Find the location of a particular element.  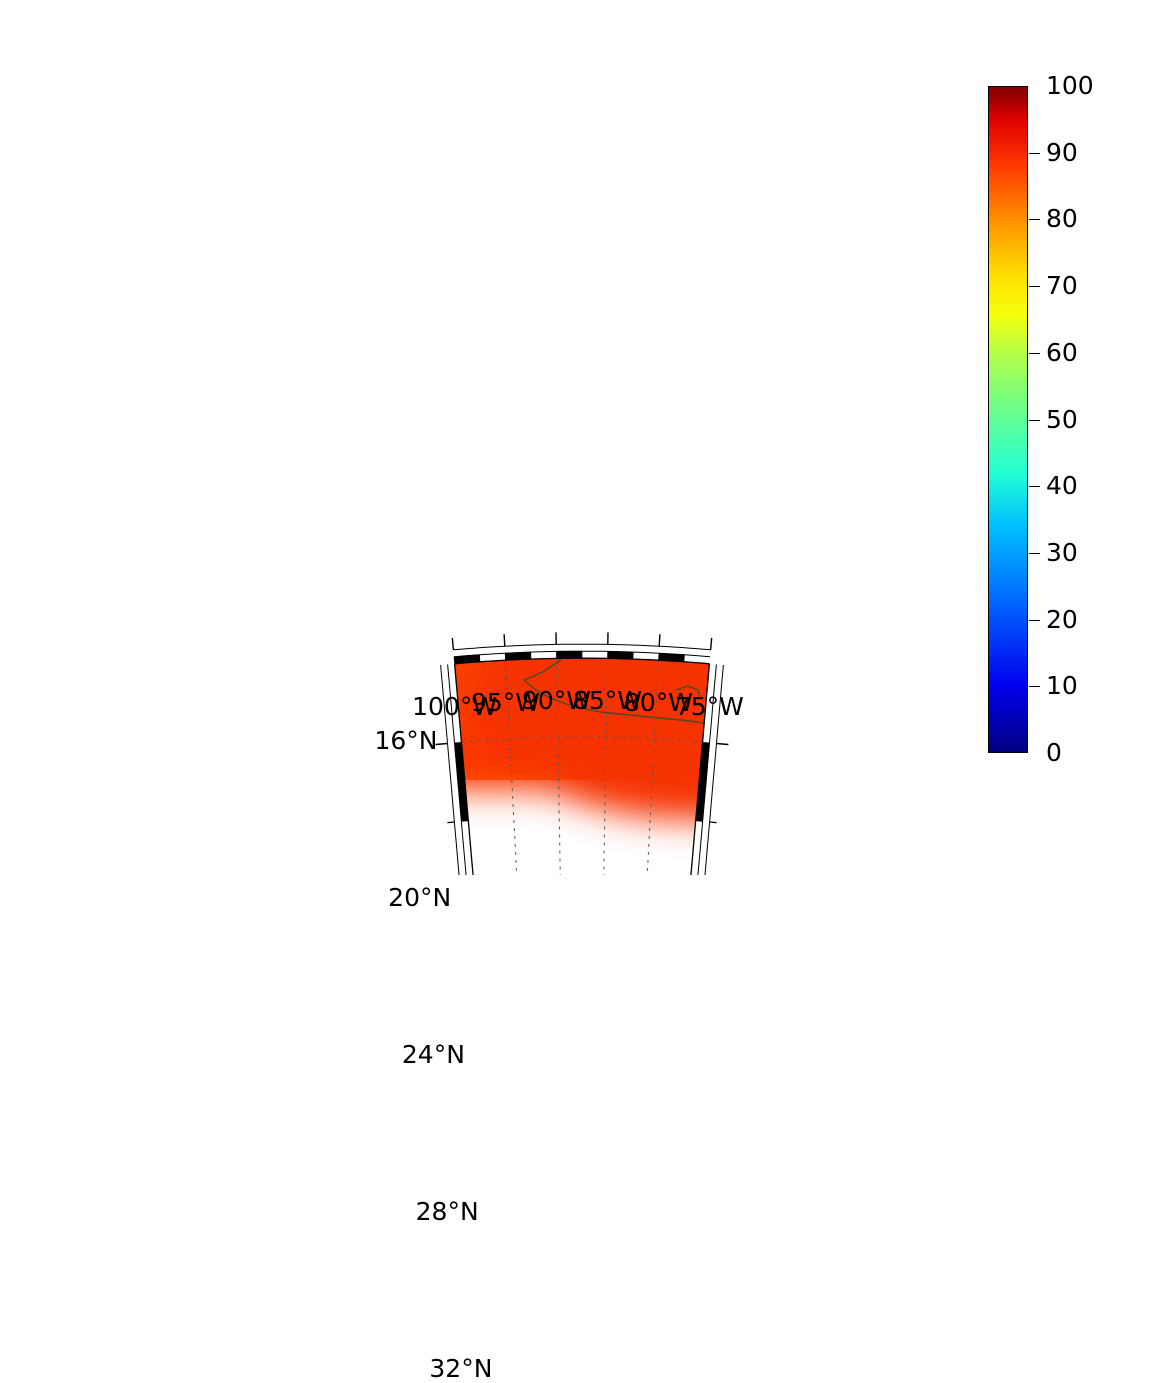

colorbar-tick-label: 30 is located at coordinates (1062, 552).